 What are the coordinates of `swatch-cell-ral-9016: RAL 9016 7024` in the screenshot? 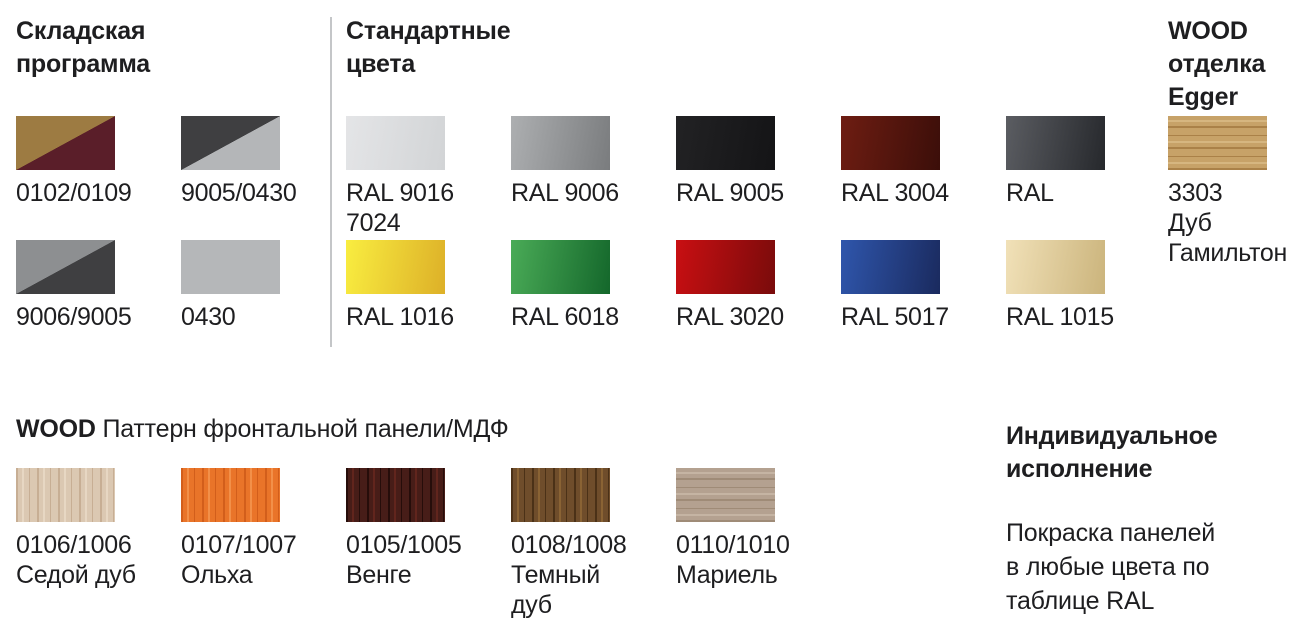 It's located at (428, 177).